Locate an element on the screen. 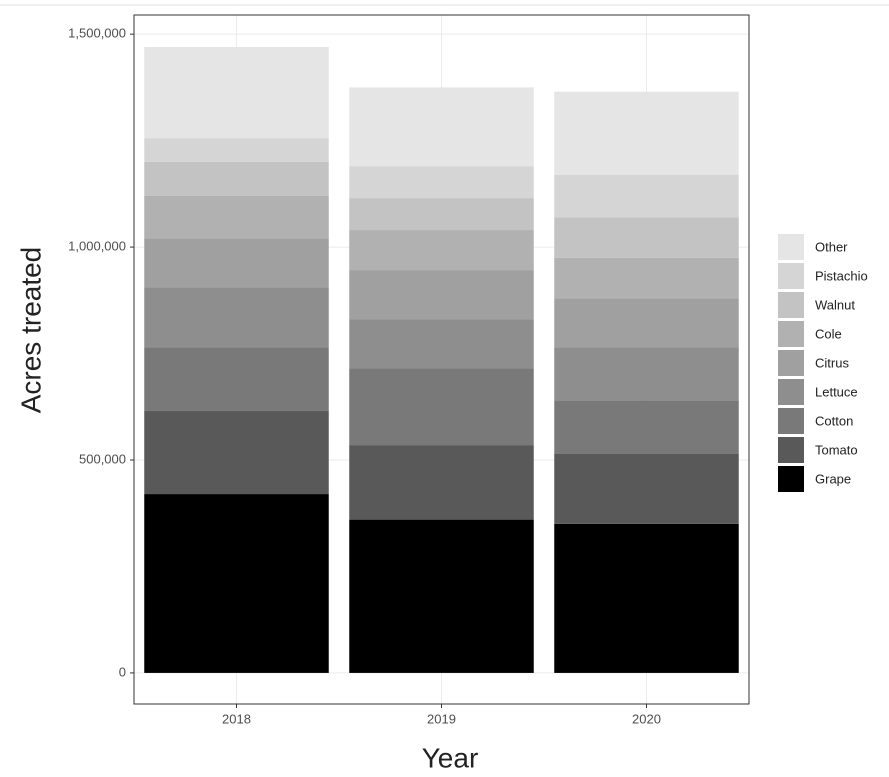 This screenshot has width=889, height=777. legend-label: Other is located at coordinates (831, 246).